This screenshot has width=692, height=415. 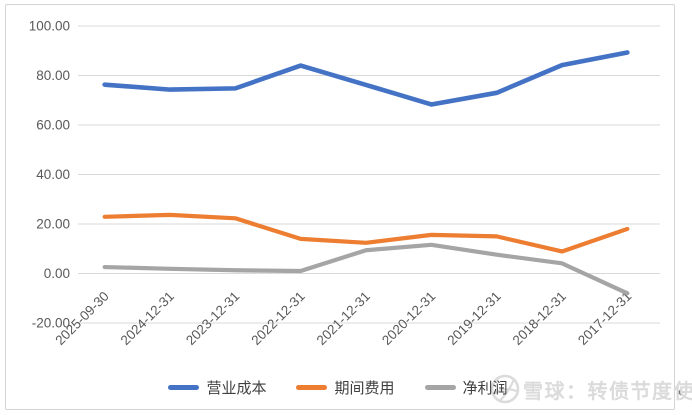 I want to click on x-tick-label: 2017-12-31, so click(x=604, y=318).